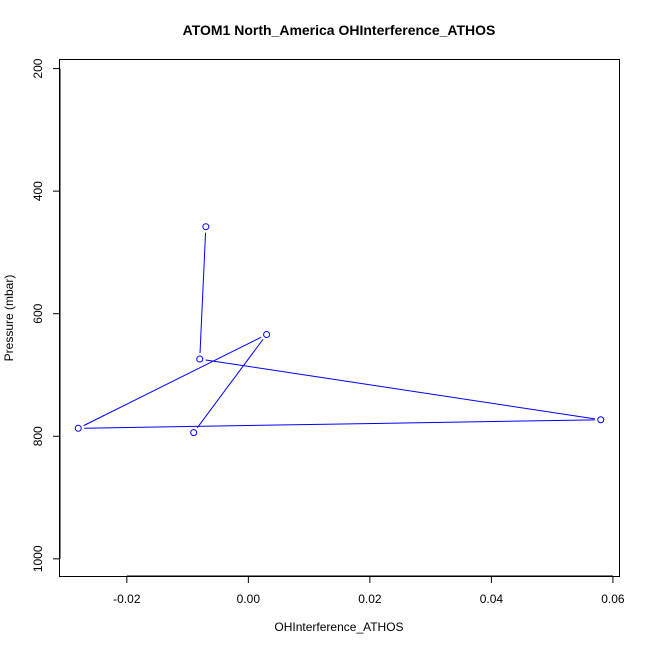 The width and height of the screenshot is (650, 650). What do you see at coordinates (38, 313) in the screenshot?
I see `y-tick-label: 600` at bounding box center [38, 313].